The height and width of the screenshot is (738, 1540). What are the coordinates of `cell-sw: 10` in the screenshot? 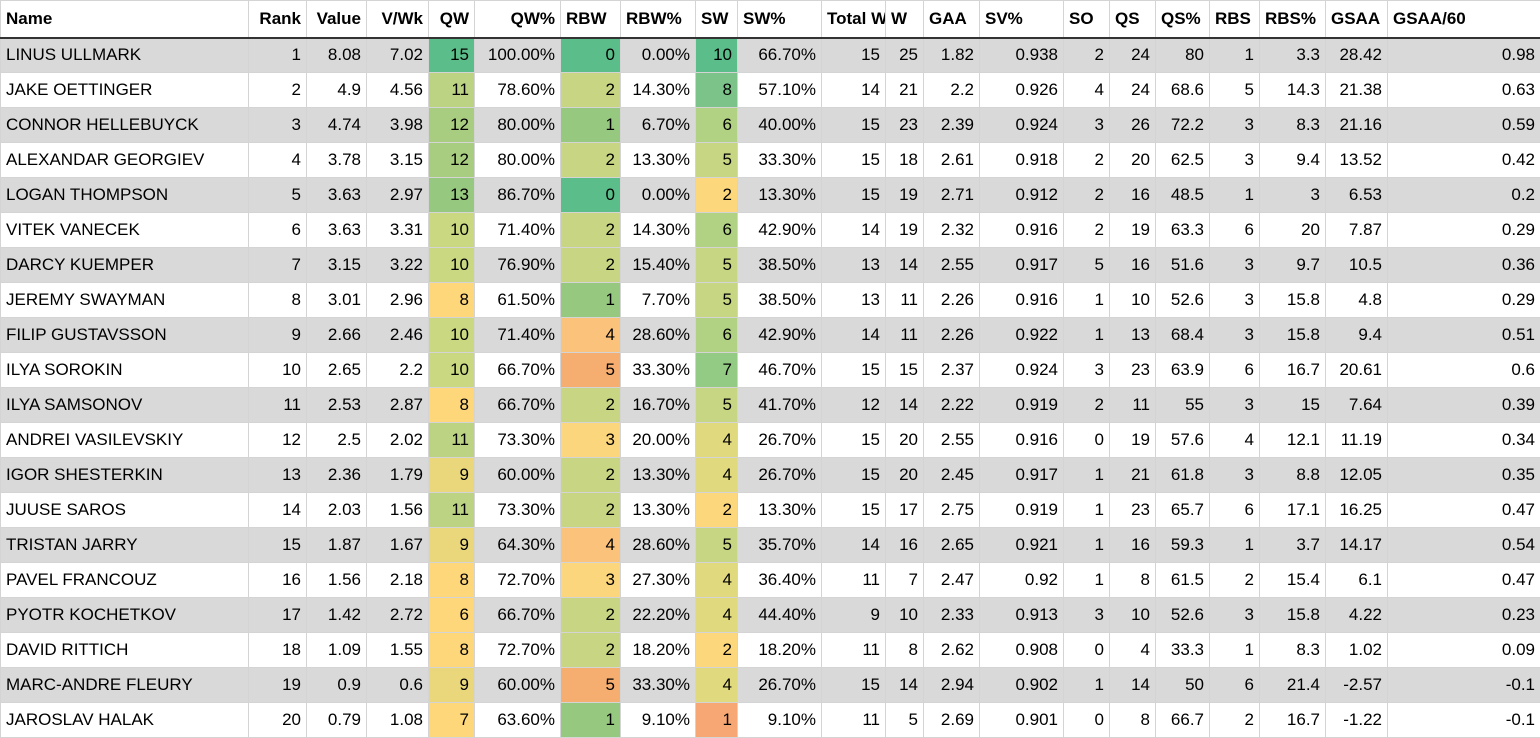 It's located at (716, 55).